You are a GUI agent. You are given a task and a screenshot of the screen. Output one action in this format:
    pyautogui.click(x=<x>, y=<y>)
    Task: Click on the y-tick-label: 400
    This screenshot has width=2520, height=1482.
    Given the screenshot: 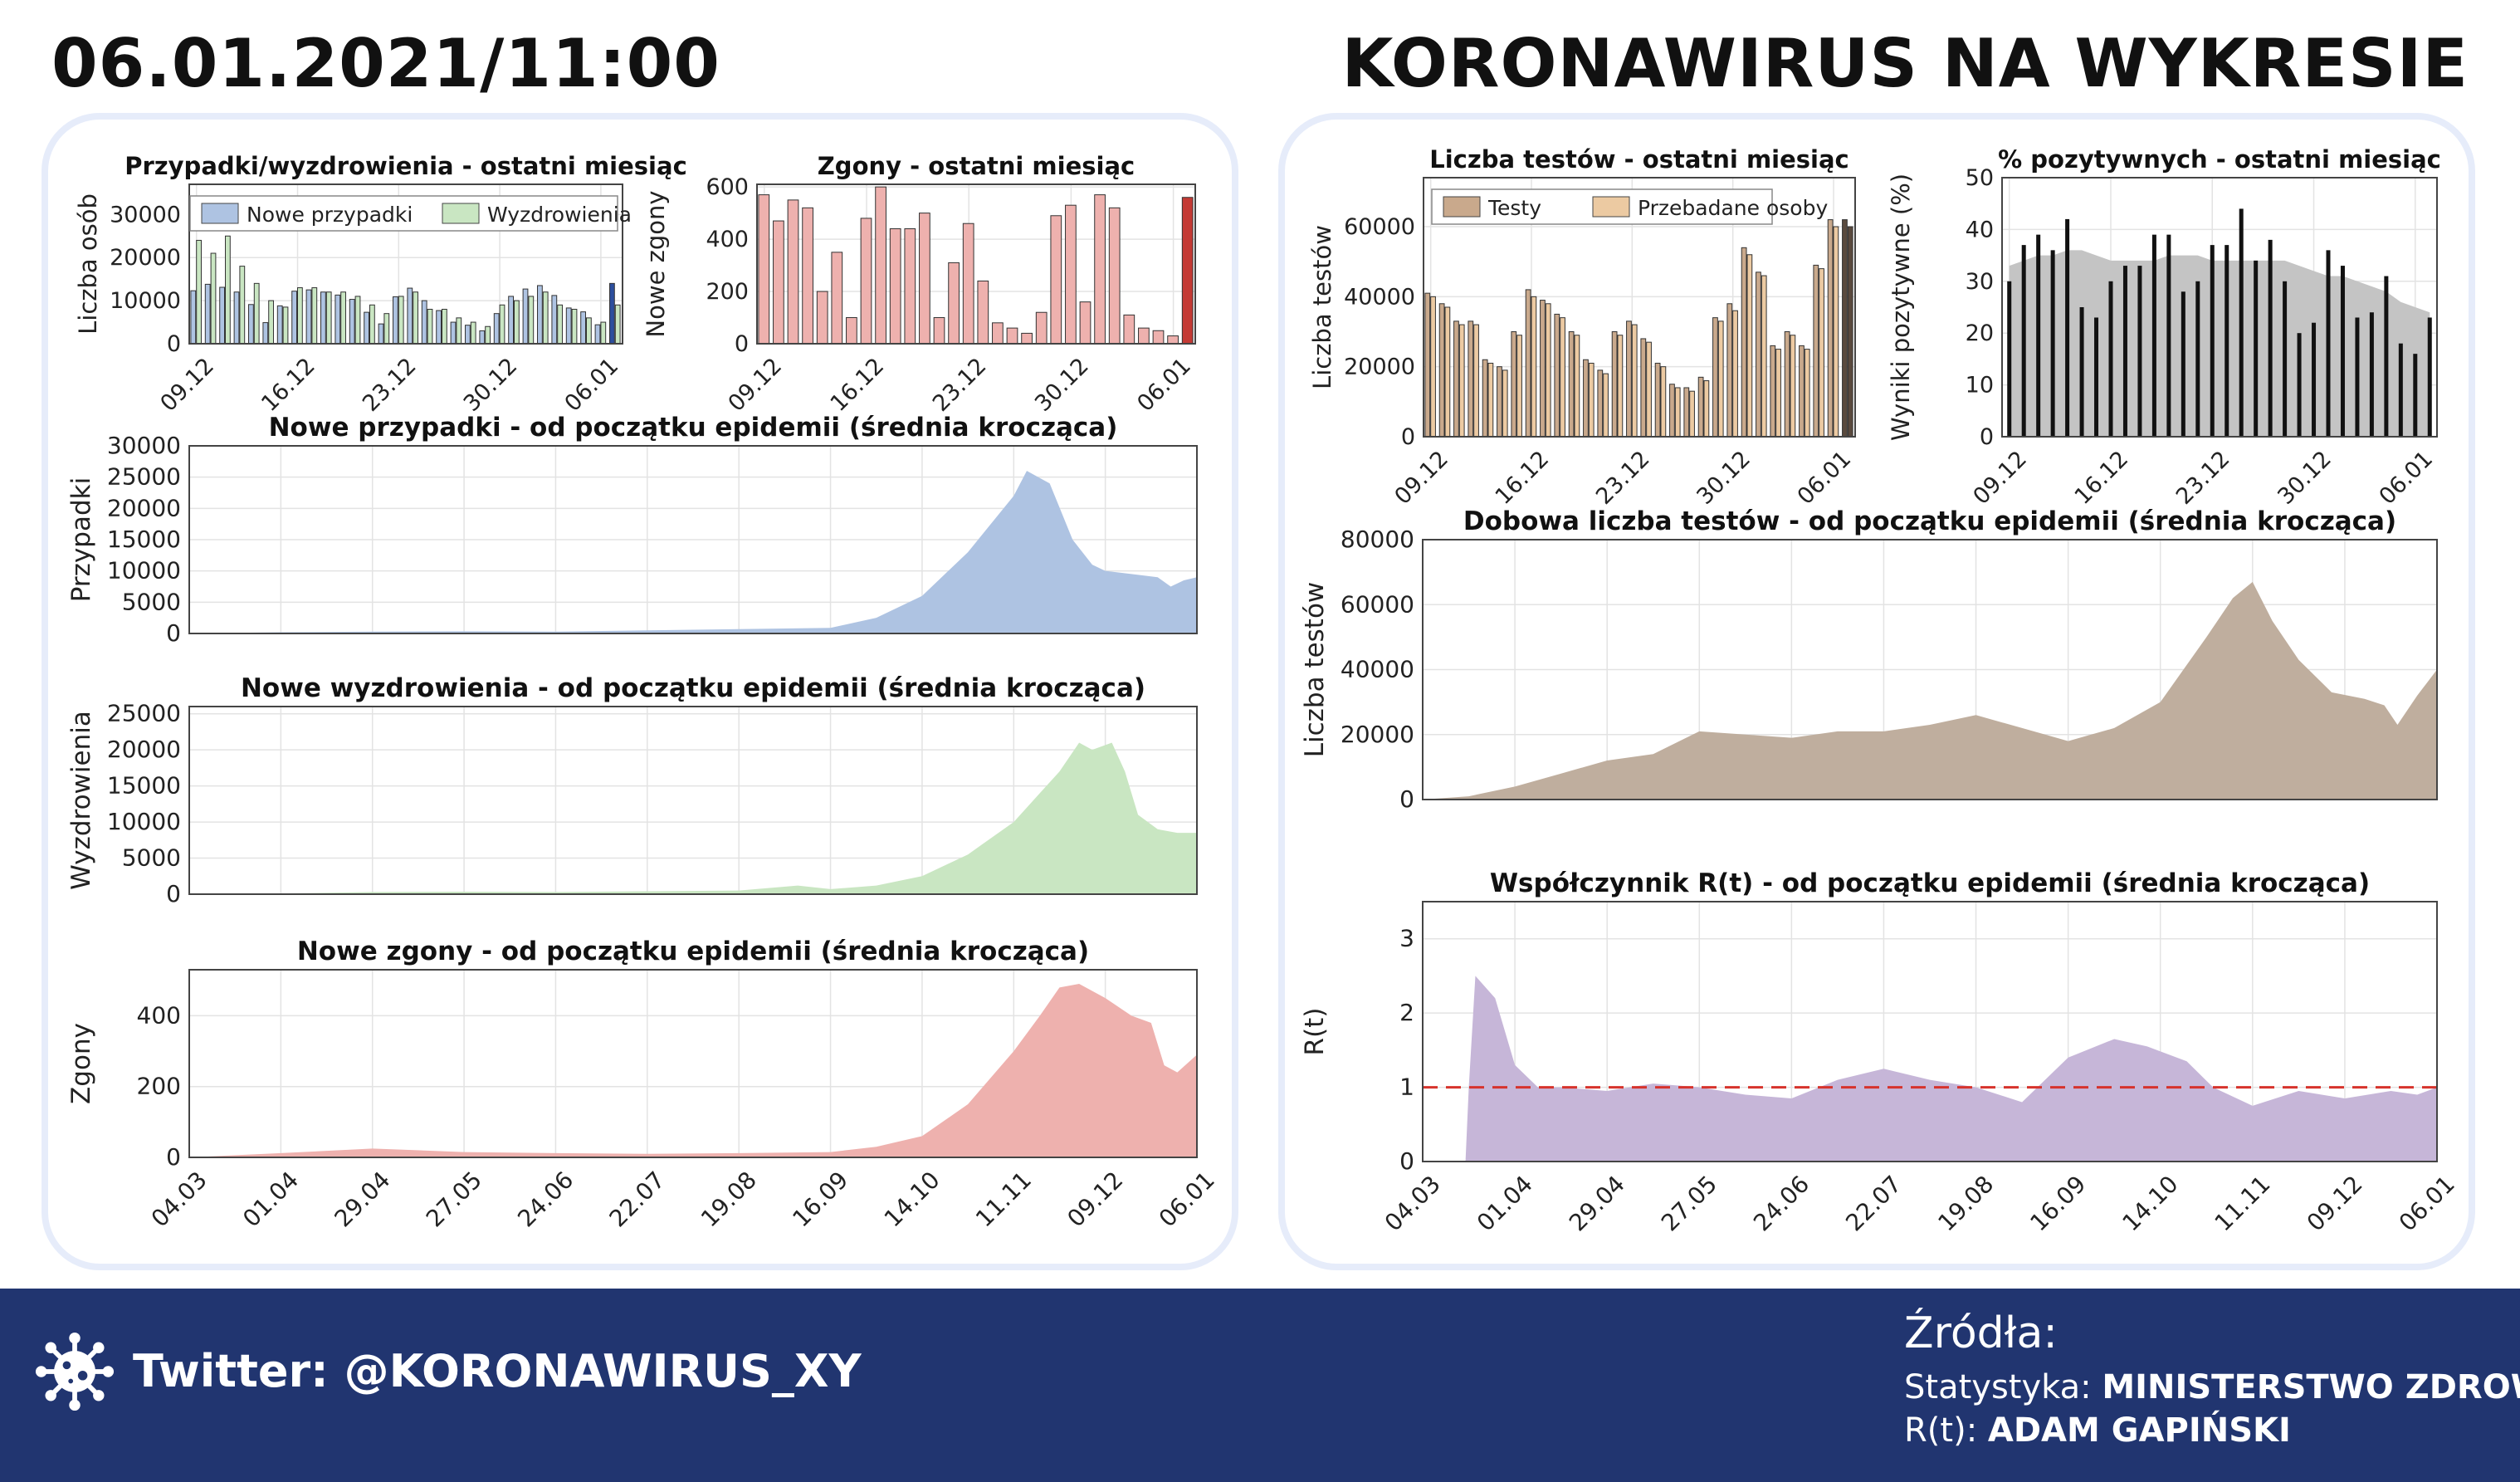 What is the action you would take?
    pyautogui.click(x=159, y=1015)
    